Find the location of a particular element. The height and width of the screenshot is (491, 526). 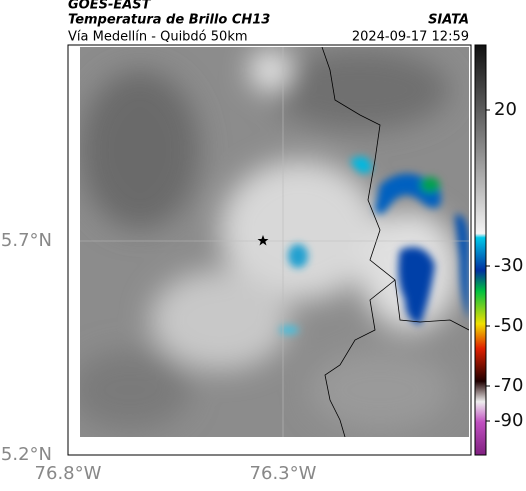

colorbar-label: 20 is located at coordinates (505, 109).